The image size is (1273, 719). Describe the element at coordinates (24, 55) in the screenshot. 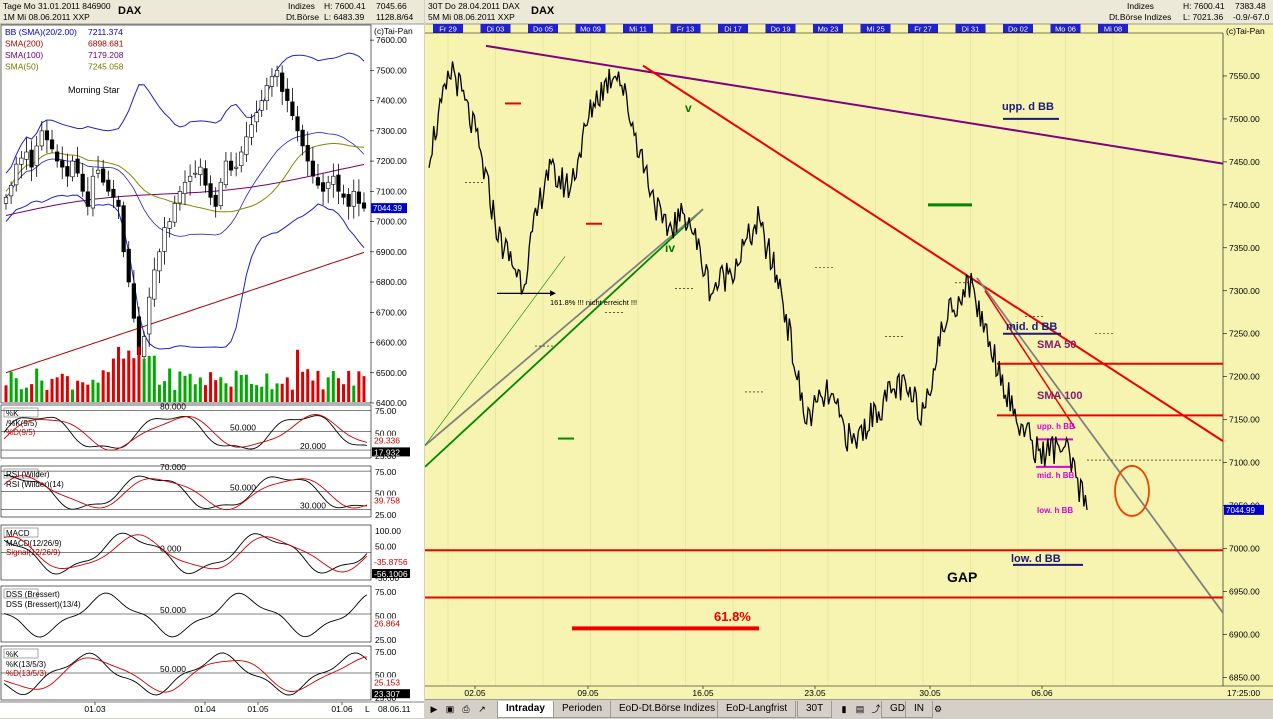

I see `legend-label: SMA(100)` at that location.